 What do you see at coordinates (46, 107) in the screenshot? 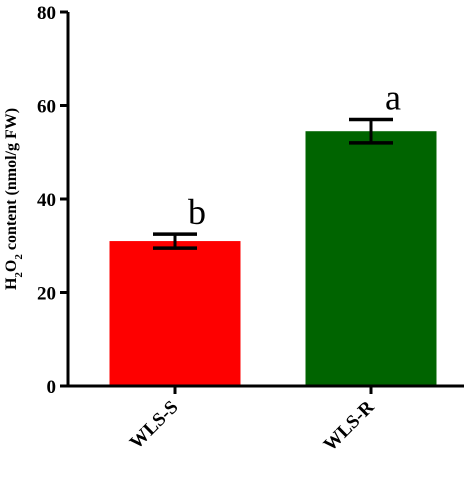
I see `y-tick-label: 60` at bounding box center [46, 107].